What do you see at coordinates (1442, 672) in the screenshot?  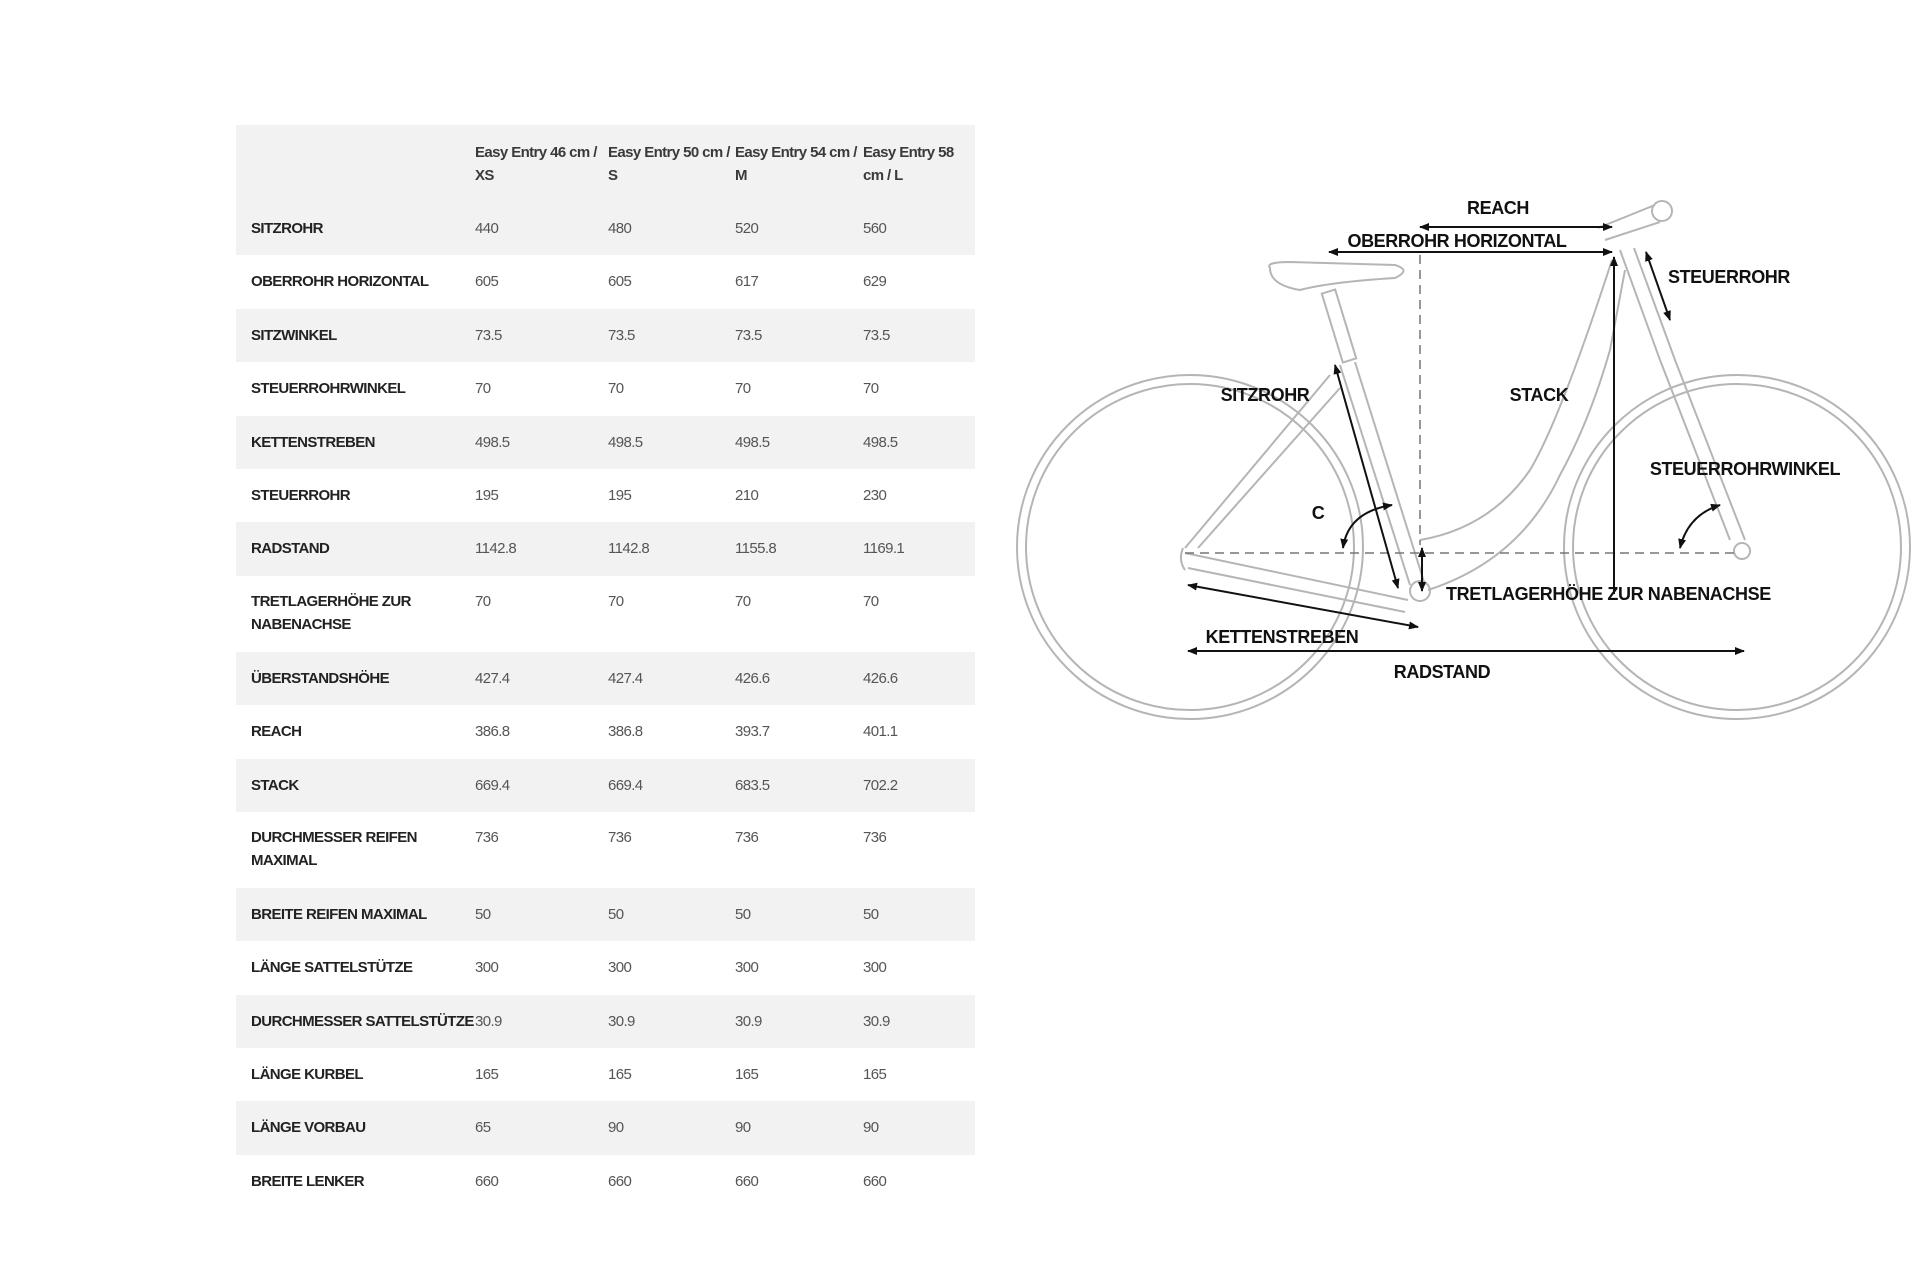 I see `label-radstand: RADSTAND` at bounding box center [1442, 672].